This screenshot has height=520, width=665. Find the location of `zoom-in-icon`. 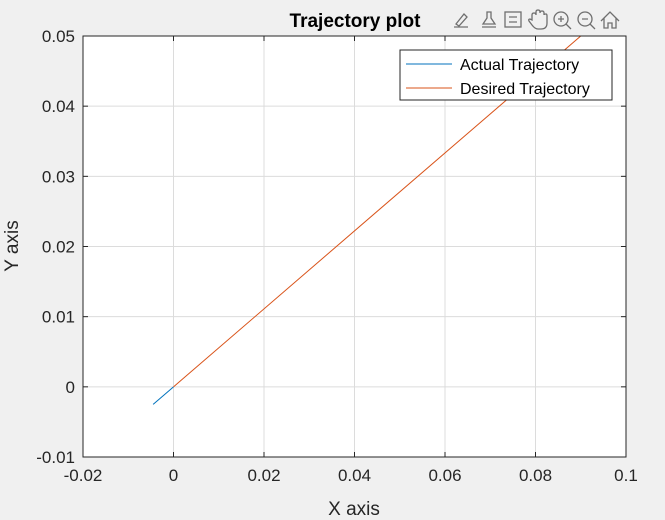

zoom-in-icon is located at coordinates (562, 20).